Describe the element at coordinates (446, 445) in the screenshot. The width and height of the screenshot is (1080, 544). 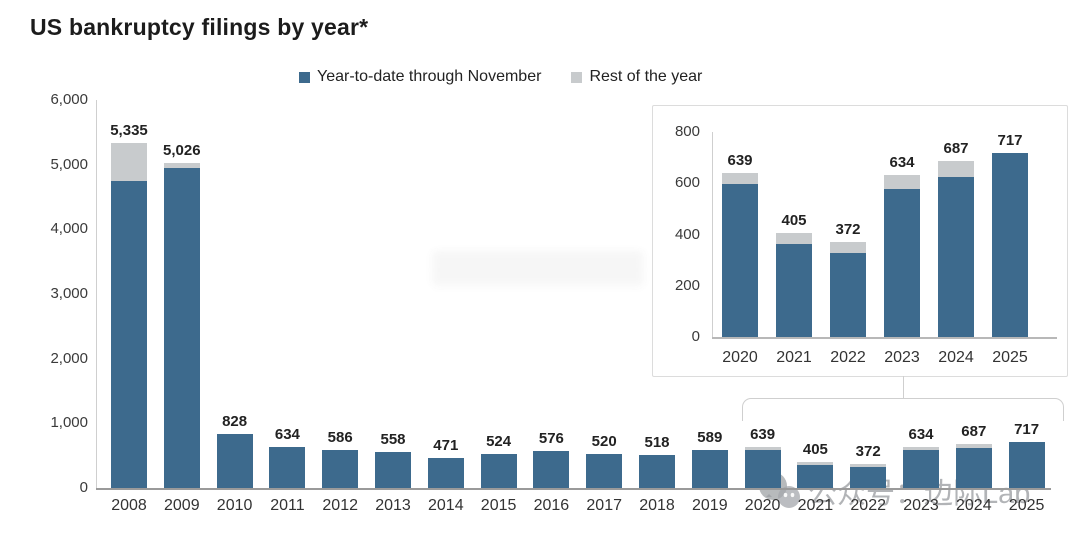
I see `main-value-label-2014: 471` at that location.